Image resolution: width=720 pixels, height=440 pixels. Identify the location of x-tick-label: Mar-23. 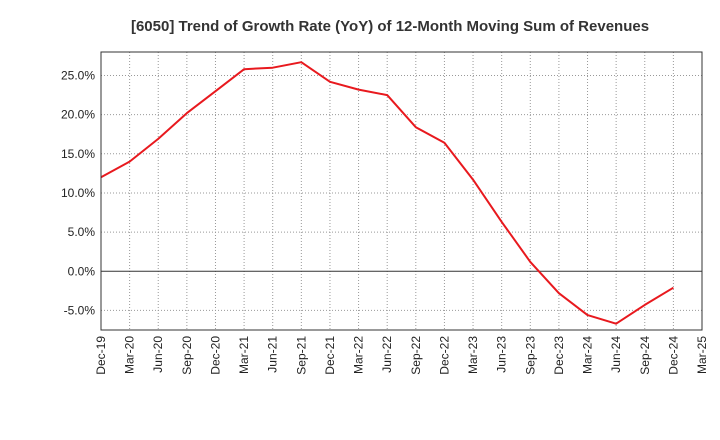
(473, 355).